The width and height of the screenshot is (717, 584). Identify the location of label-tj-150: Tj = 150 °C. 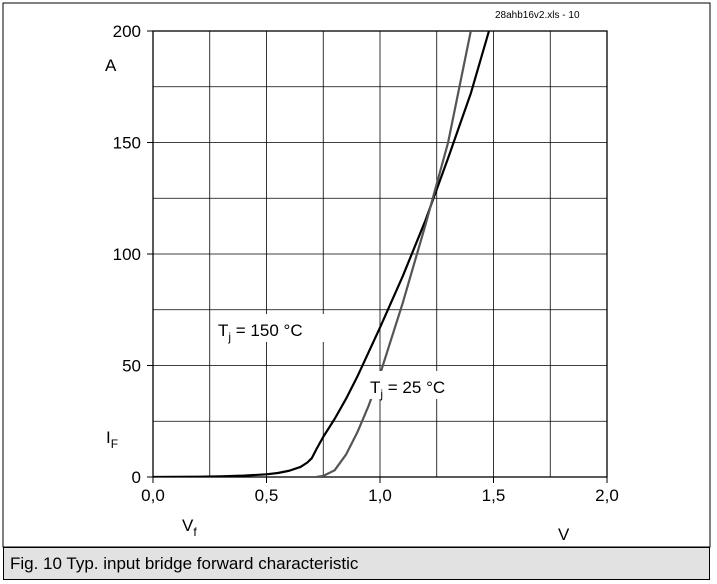
(275, 329).